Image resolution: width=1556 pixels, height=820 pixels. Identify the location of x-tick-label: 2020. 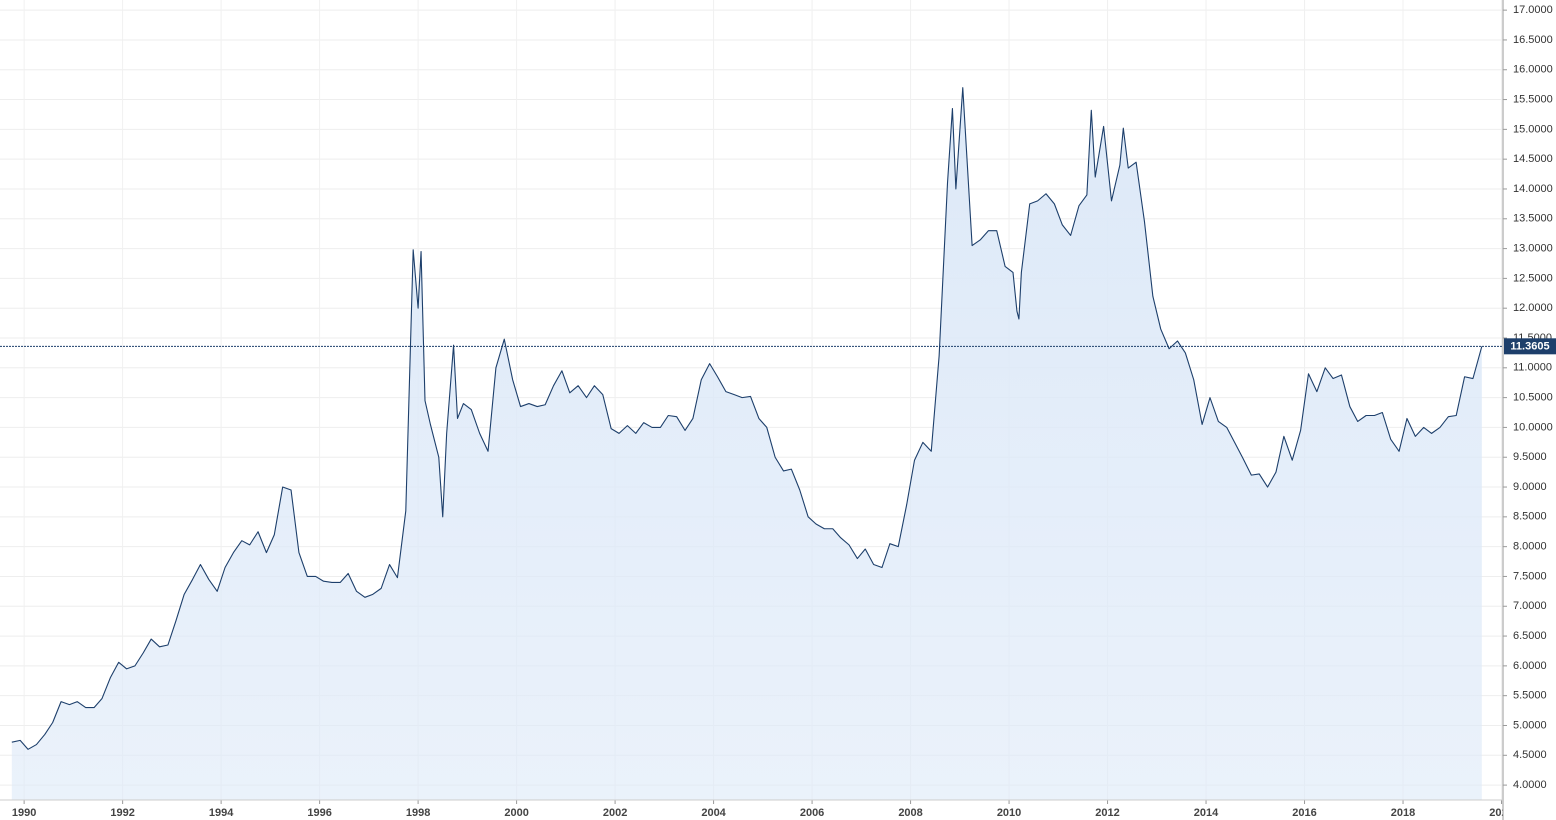
(1501, 813).